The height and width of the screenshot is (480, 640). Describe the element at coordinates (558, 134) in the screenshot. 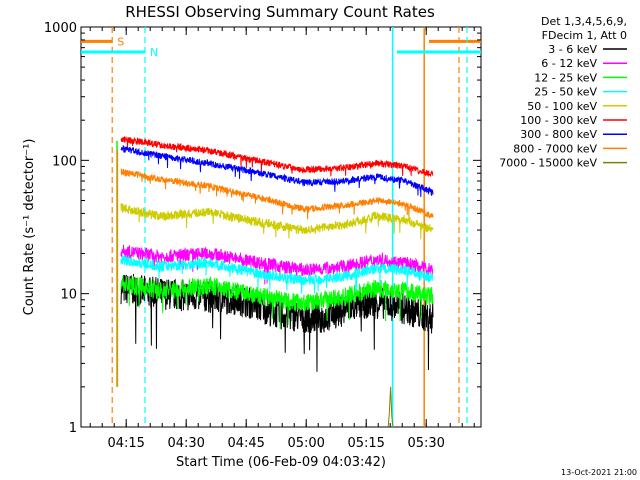

I see `legend-label: 300 - 800 keV` at that location.